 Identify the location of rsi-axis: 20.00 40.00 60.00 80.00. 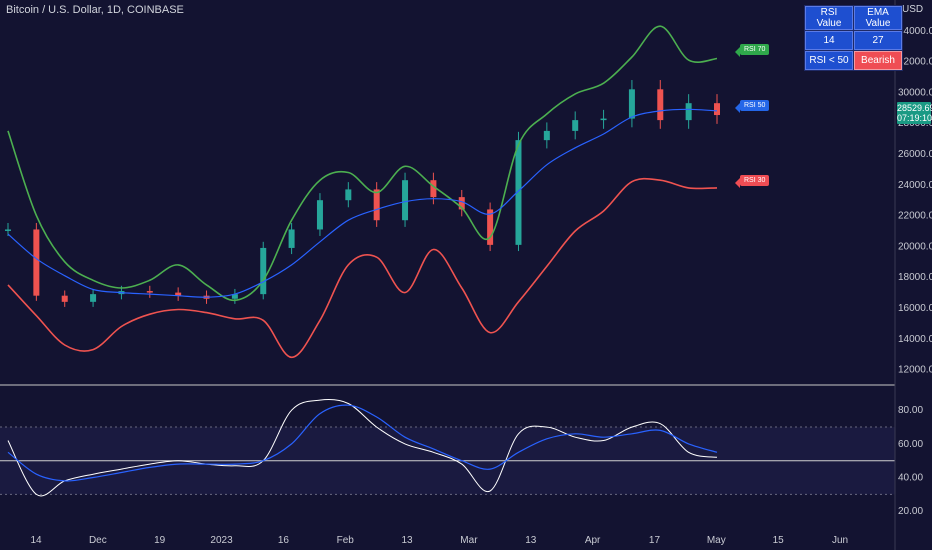
(910, 461).